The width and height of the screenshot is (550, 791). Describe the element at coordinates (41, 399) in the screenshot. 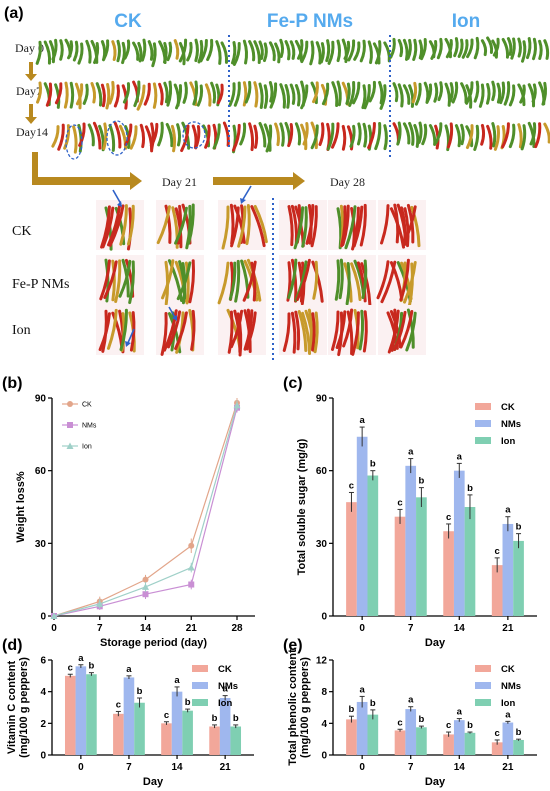

I see `y-tick-label: 90` at that location.